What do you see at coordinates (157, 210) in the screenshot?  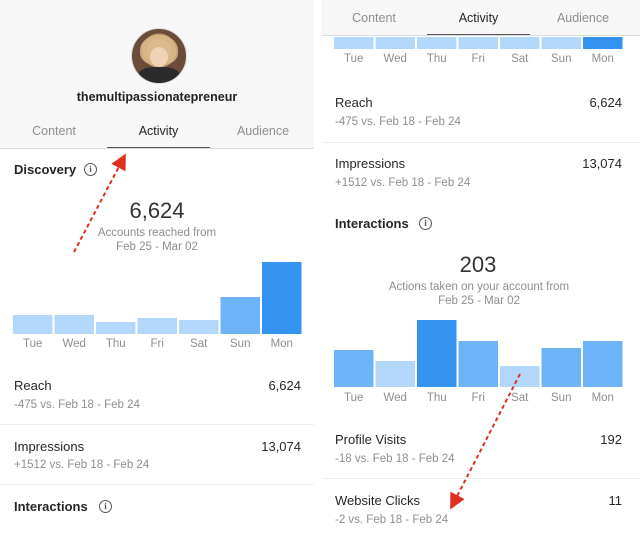 I see `discovery-total: 6,624` at bounding box center [157, 210].